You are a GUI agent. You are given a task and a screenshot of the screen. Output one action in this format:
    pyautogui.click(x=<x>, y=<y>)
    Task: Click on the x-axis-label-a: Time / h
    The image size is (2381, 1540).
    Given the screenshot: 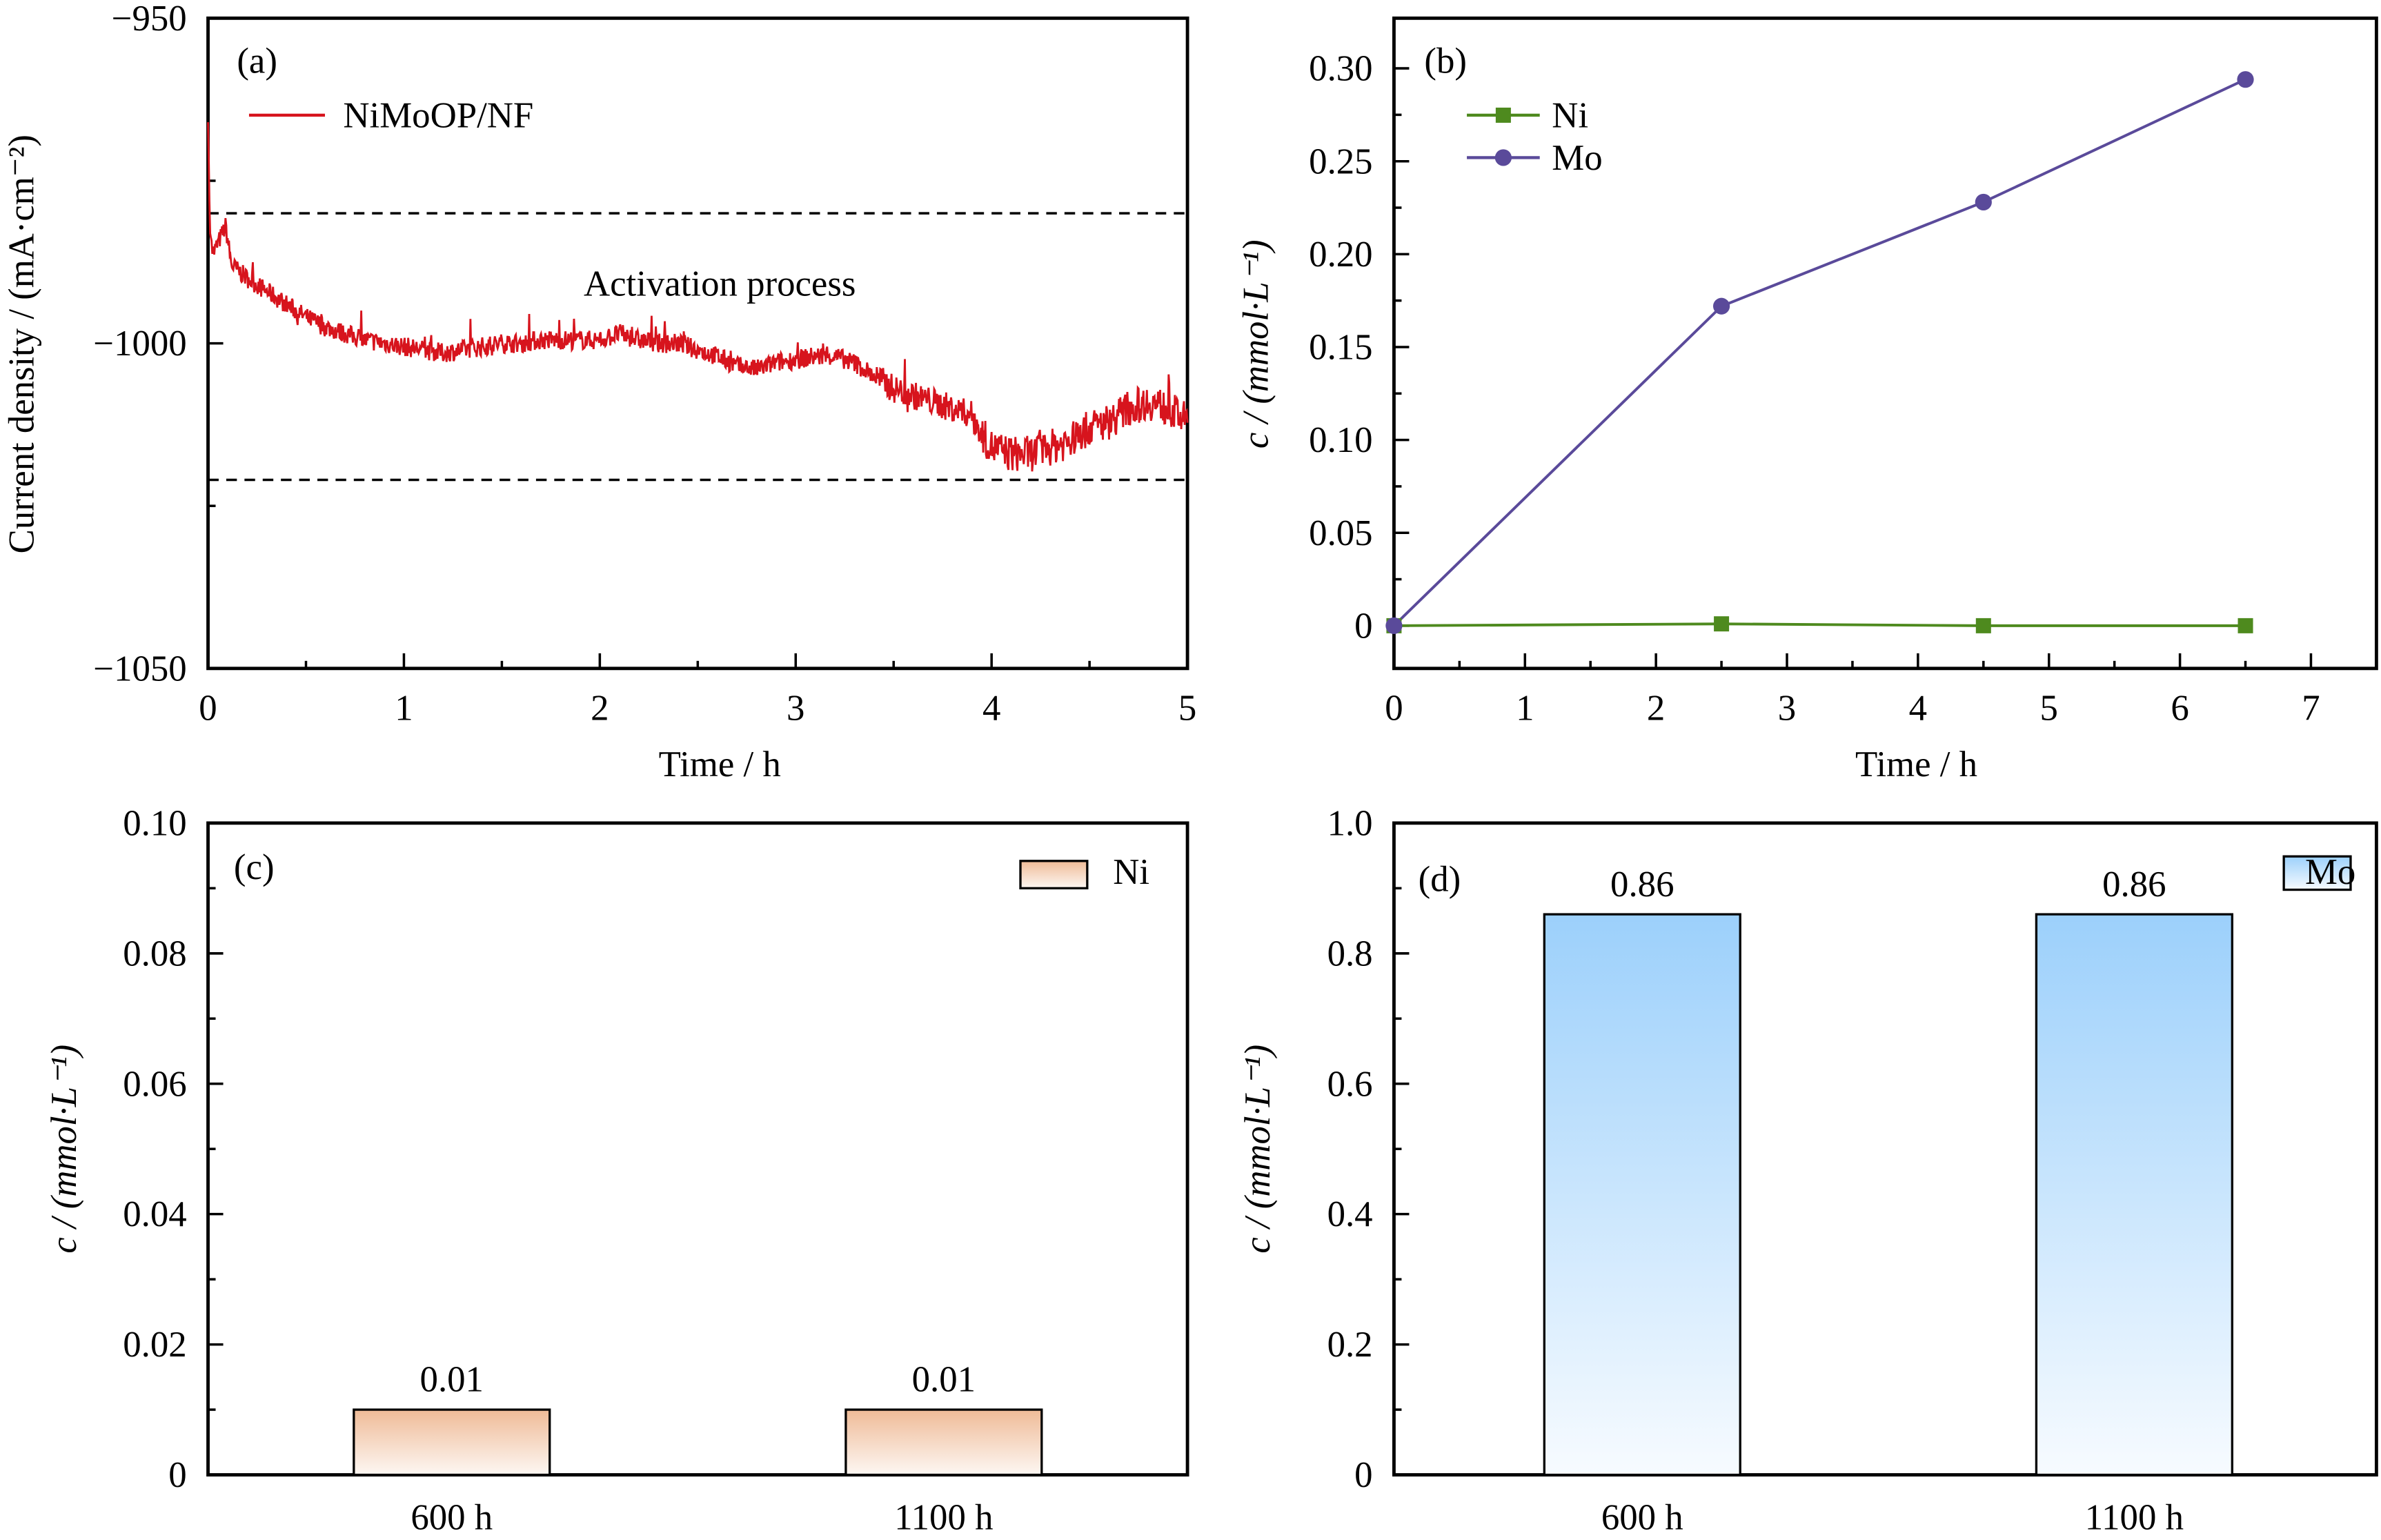 What is the action you would take?
    pyautogui.click(x=720, y=764)
    